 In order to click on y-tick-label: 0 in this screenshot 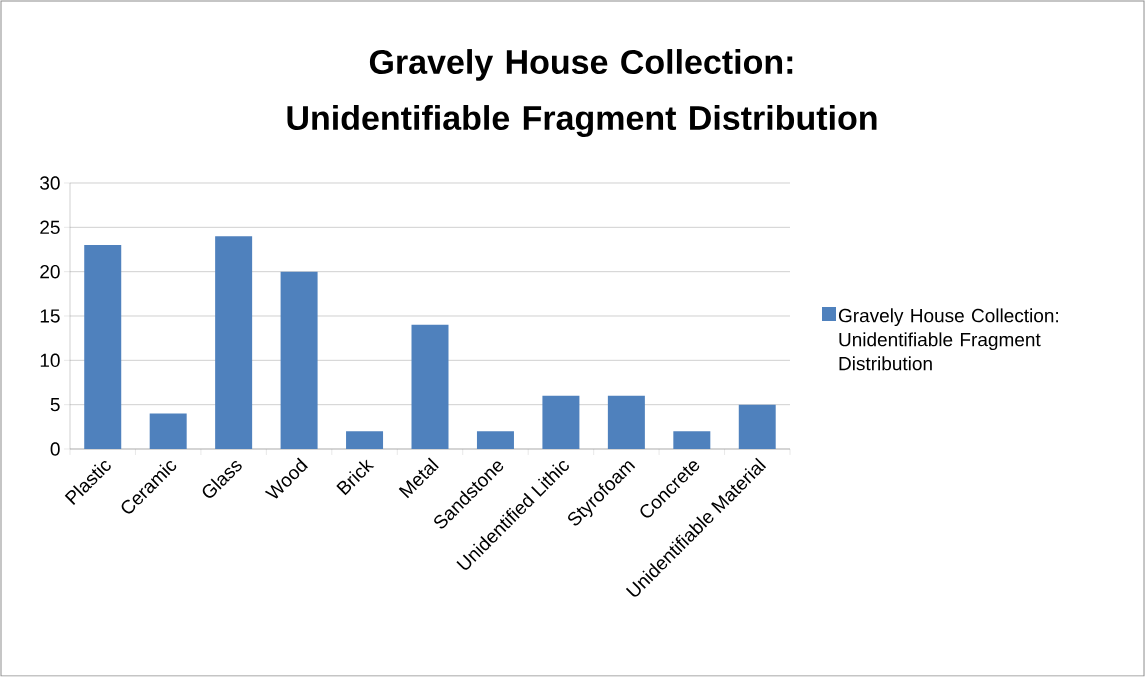, I will do `click(55, 449)`.